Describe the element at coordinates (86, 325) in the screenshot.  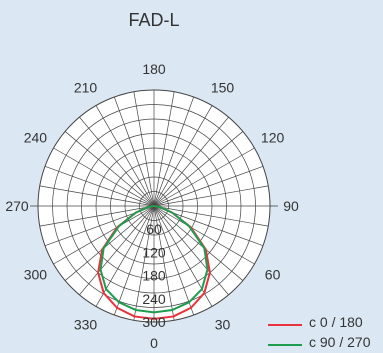
I see `angle-tick-330: 330` at that location.